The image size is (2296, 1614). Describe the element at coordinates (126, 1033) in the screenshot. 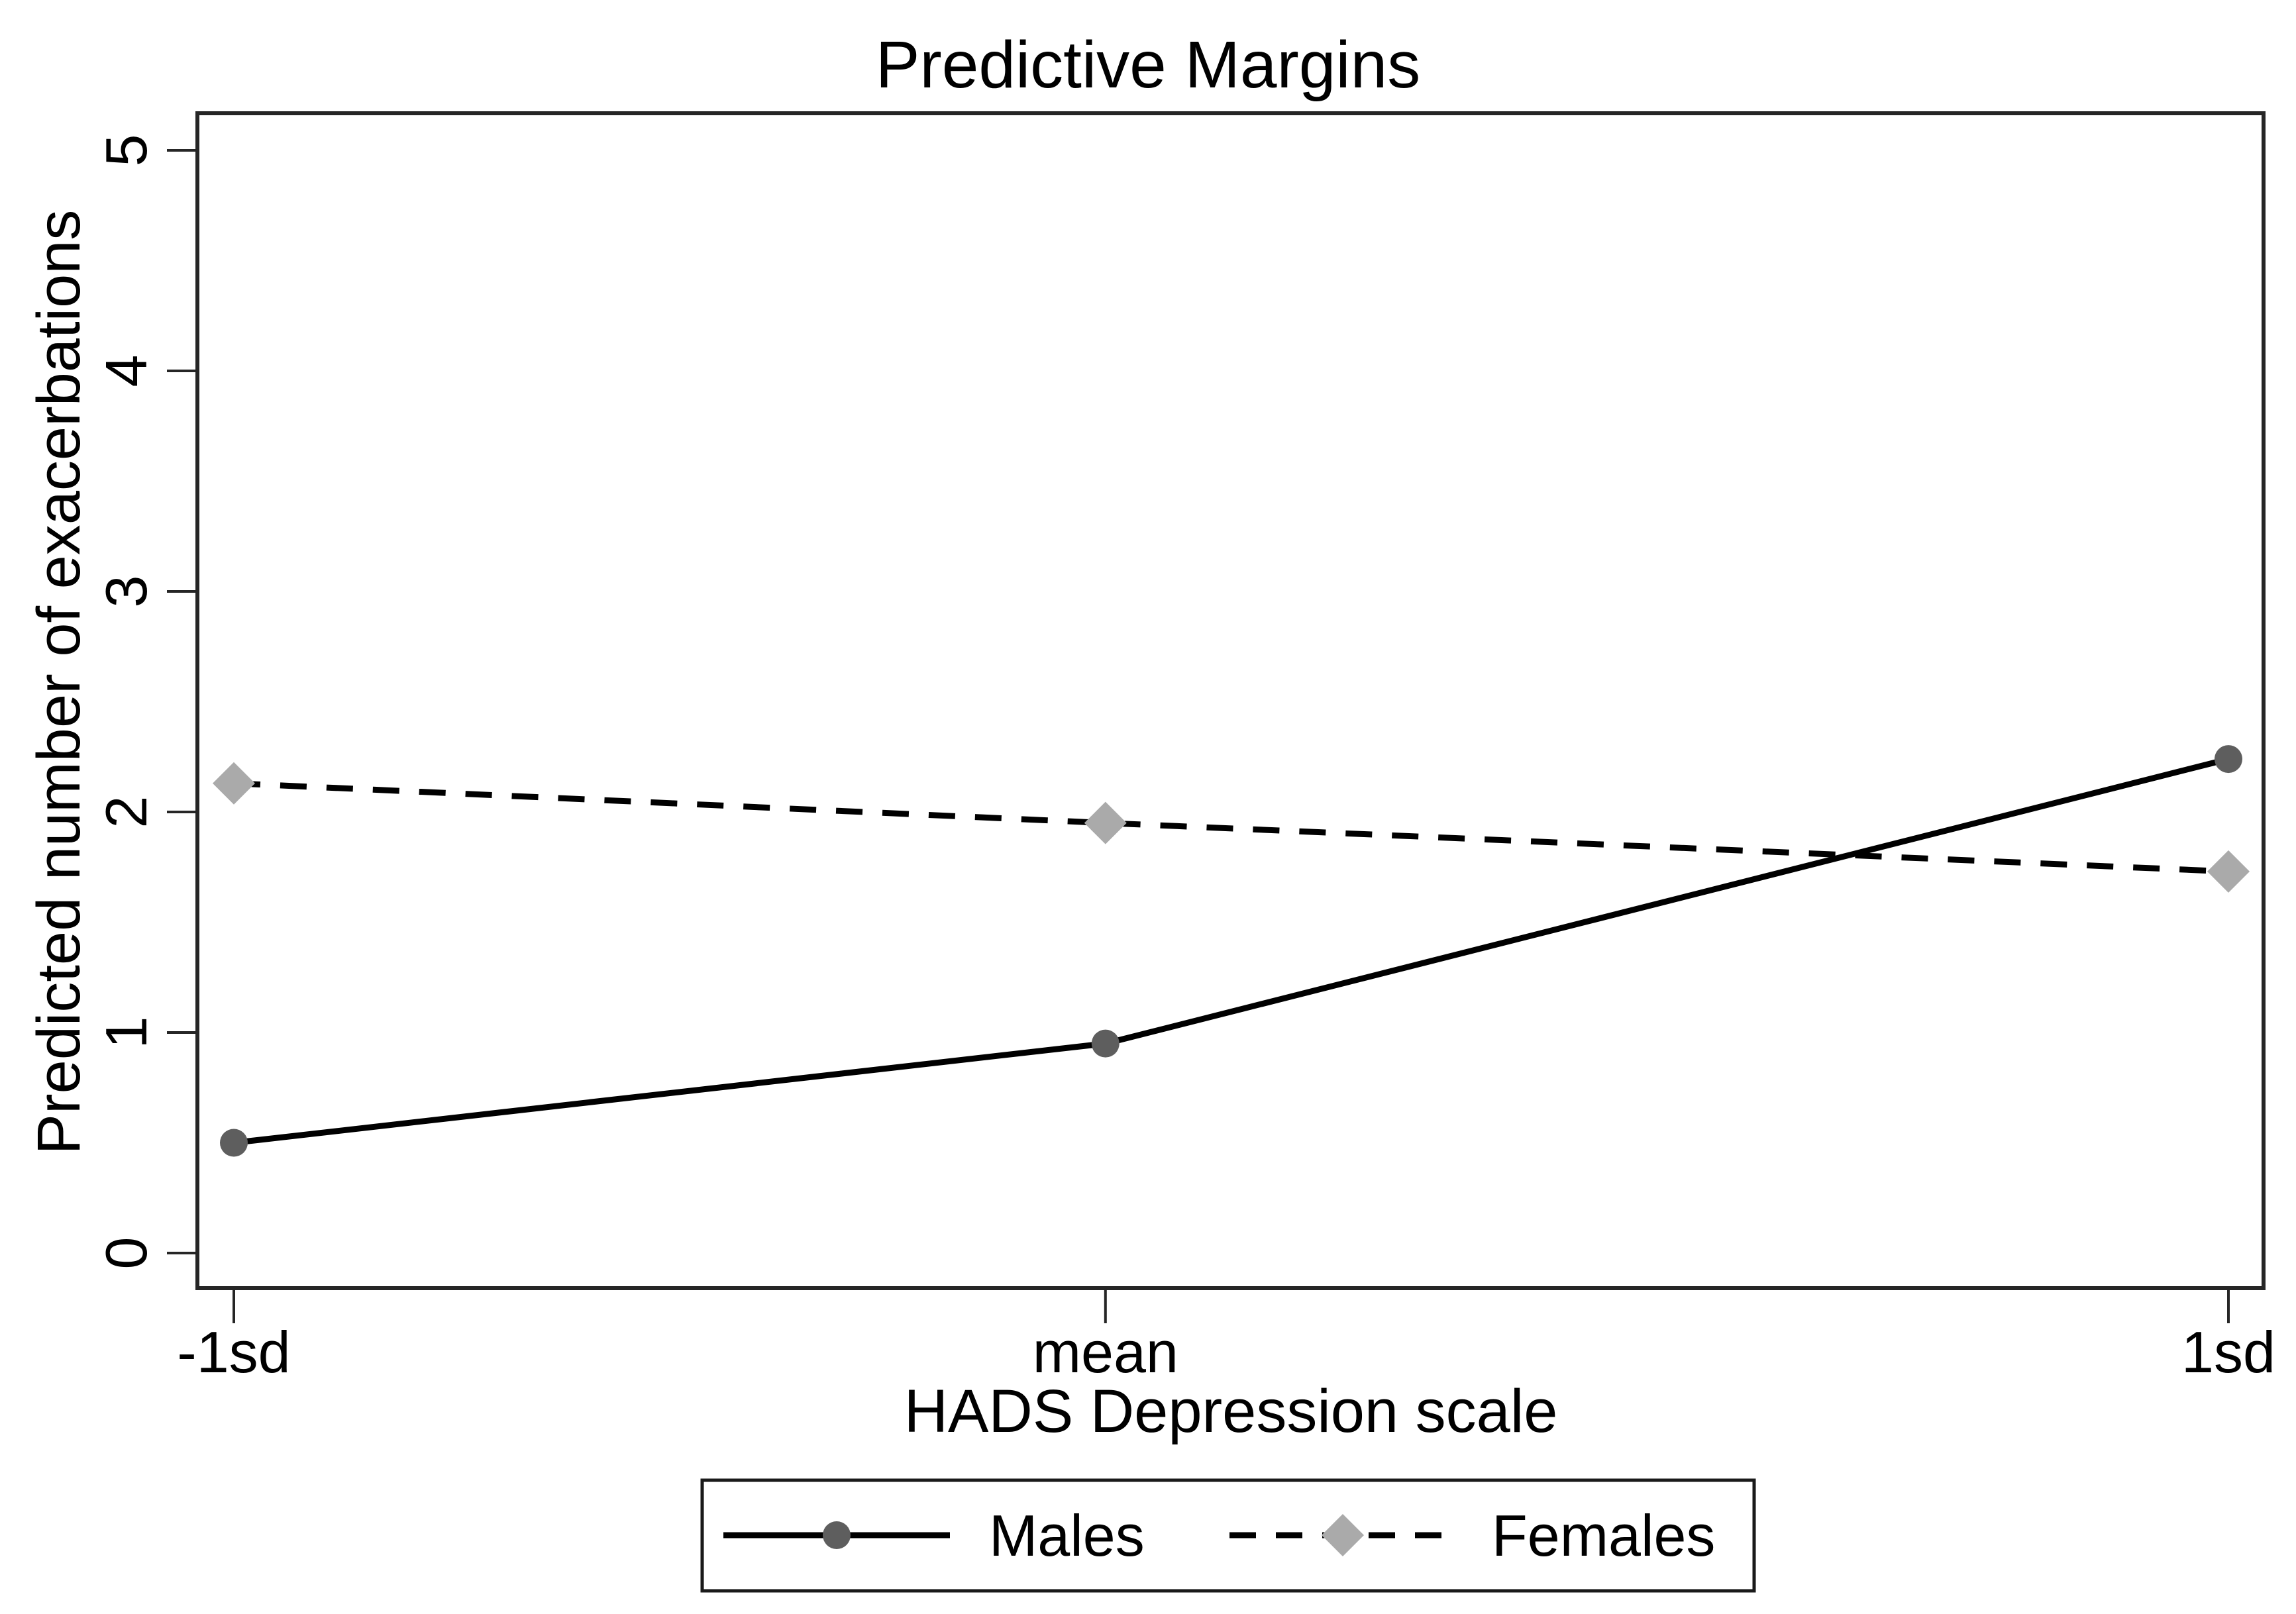

I see `y-tick-label: 1` at that location.